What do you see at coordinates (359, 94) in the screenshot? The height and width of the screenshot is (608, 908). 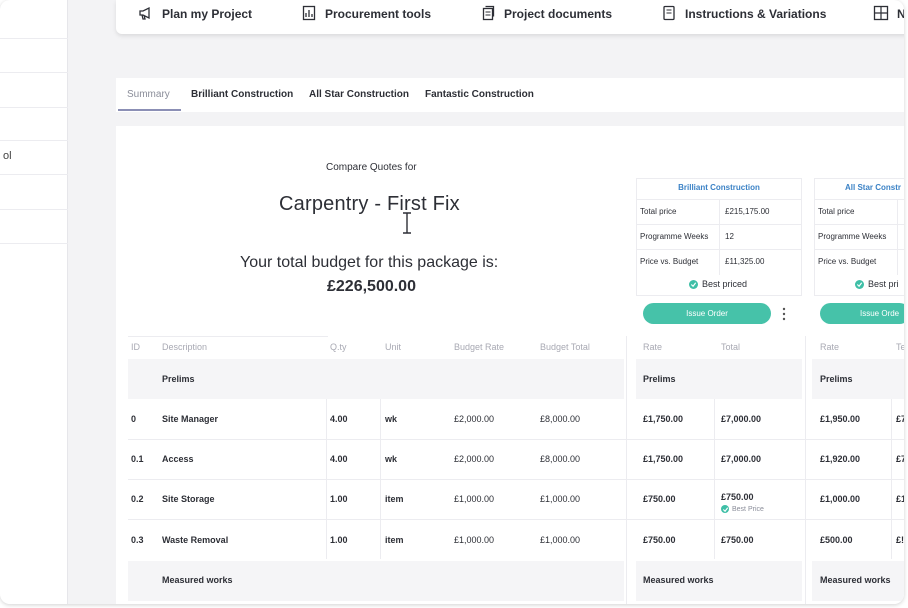 I see `tab-all-star-construction: All Star Construction` at bounding box center [359, 94].